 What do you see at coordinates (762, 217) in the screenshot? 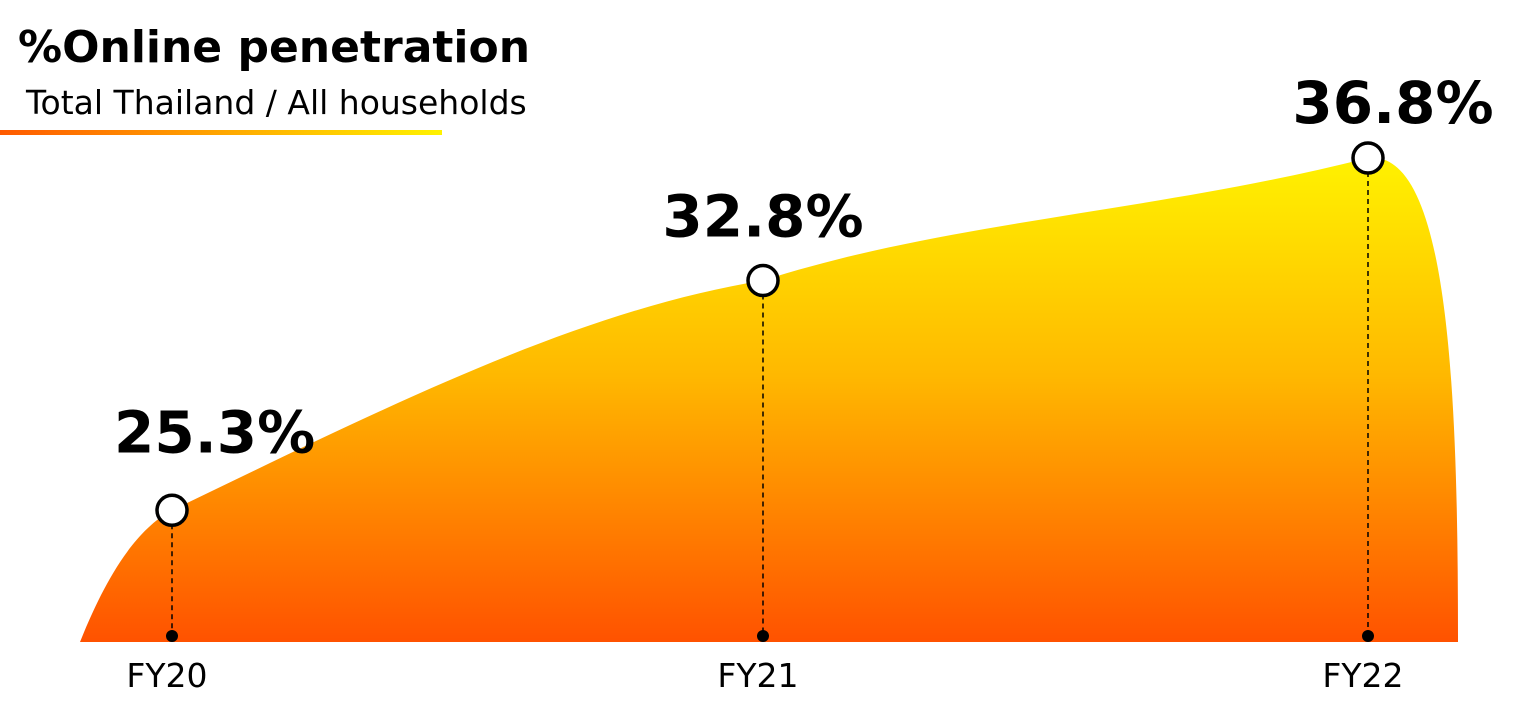
I see `data-label: 32.8%` at bounding box center [762, 217].